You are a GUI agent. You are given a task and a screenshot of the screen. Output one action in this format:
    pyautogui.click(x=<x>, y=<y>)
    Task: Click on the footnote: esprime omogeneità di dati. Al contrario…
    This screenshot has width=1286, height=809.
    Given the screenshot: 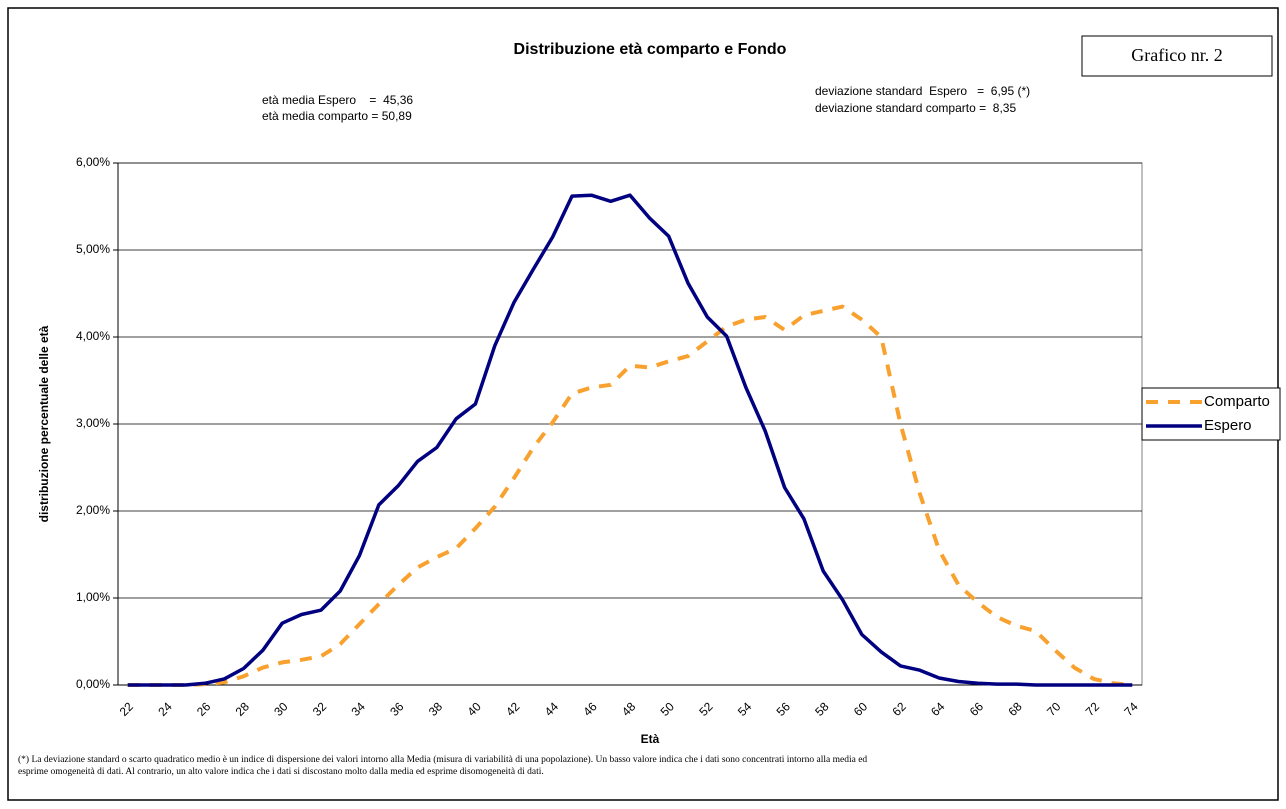 What is the action you would take?
    pyautogui.click(x=281, y=772)
    